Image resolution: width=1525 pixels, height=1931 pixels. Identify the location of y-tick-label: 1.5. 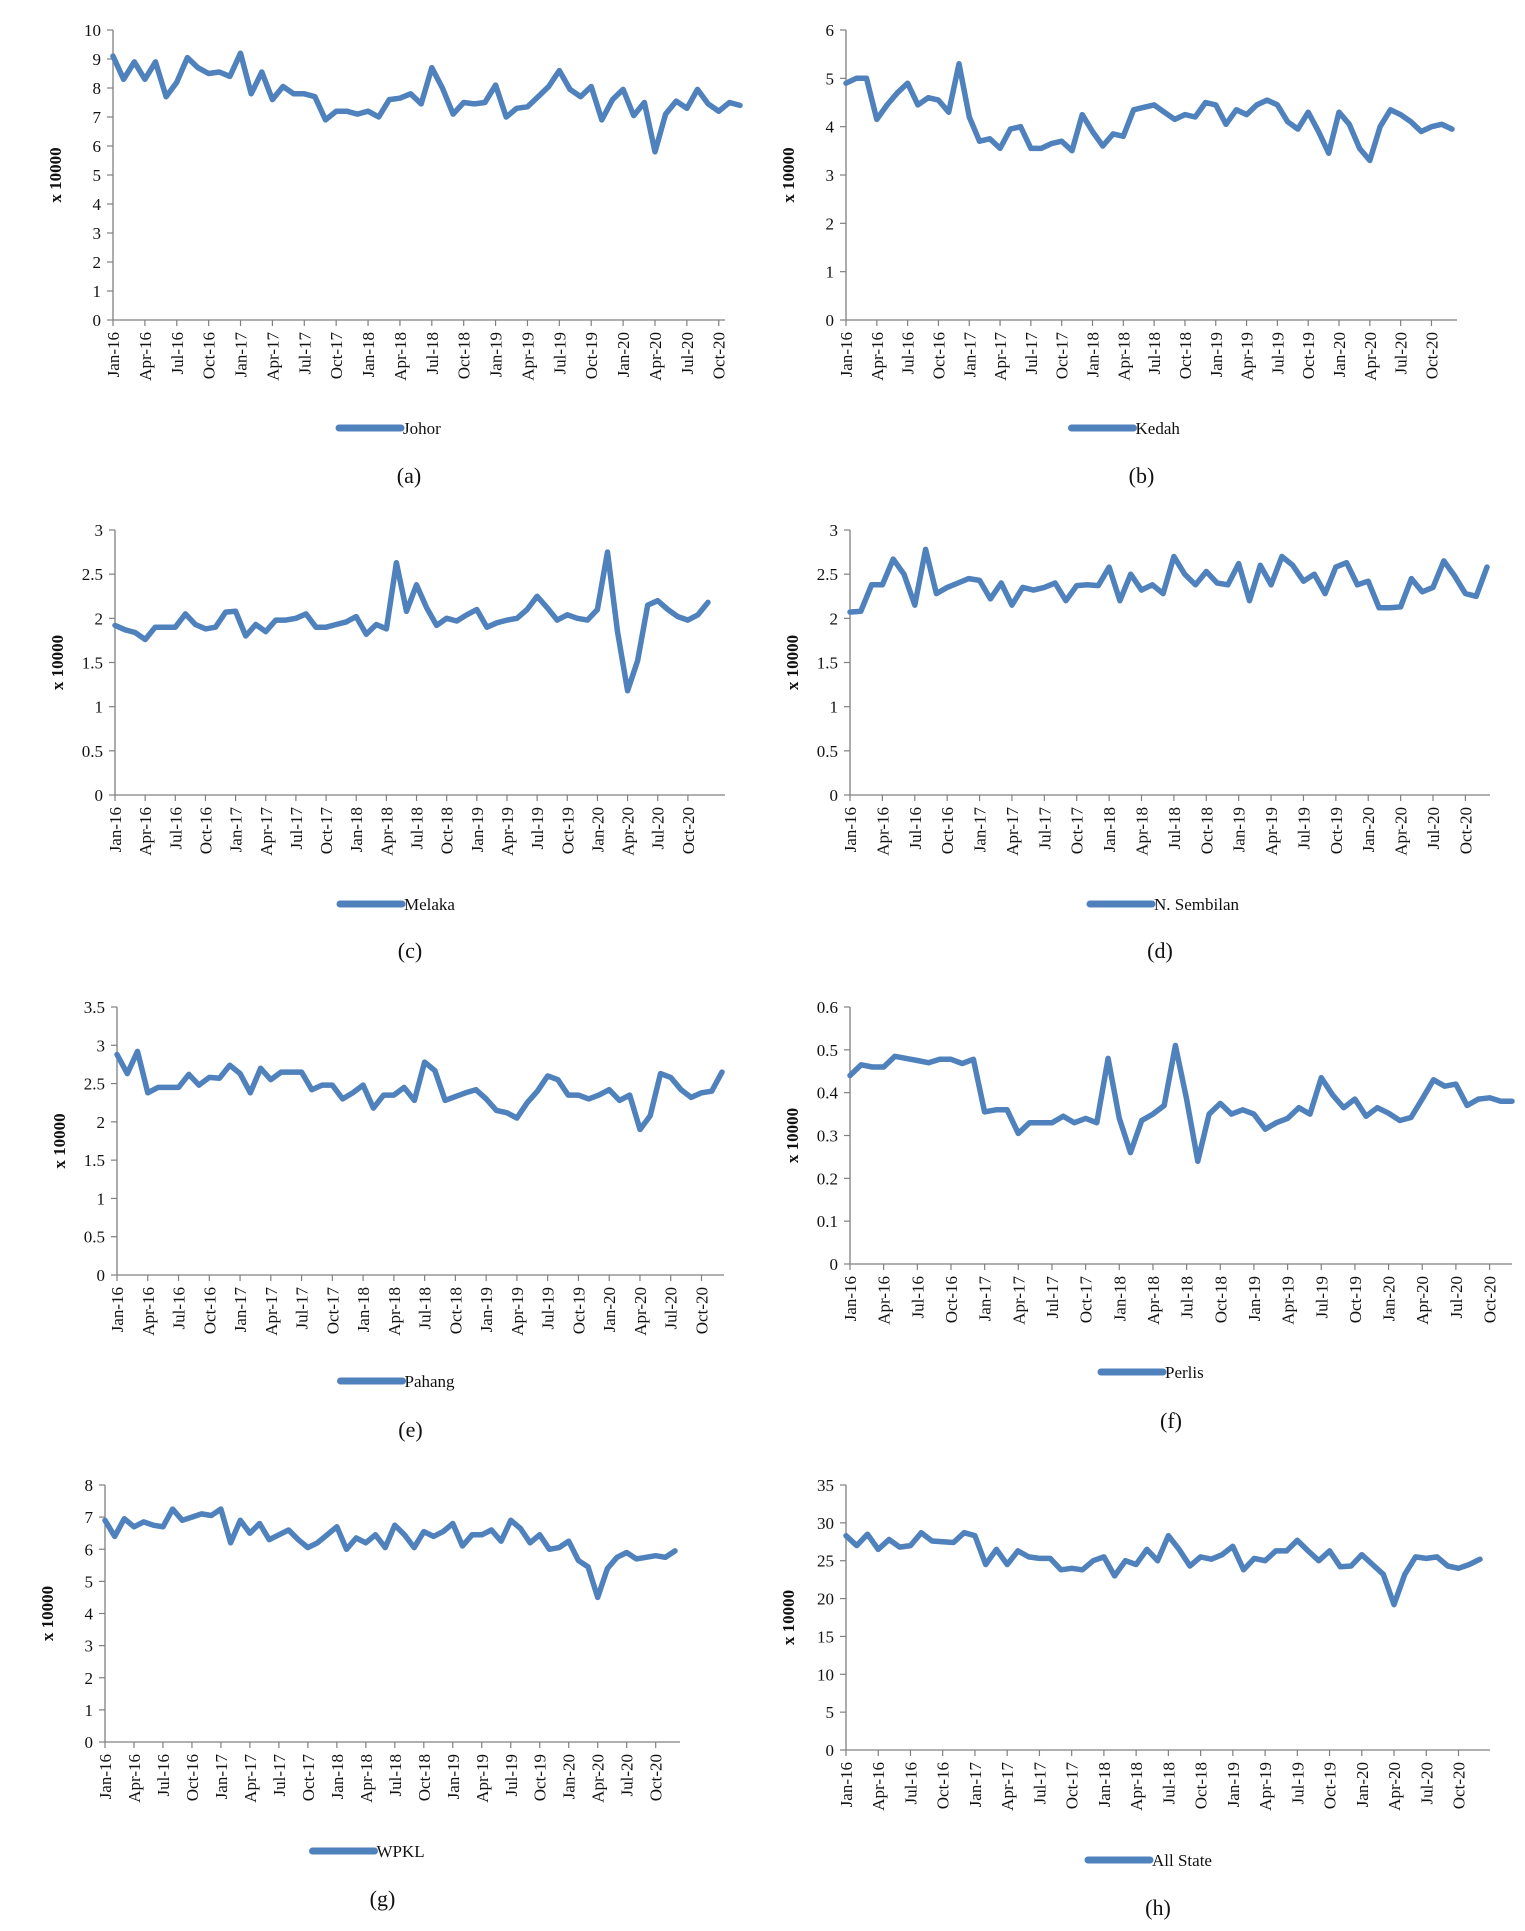
(94, 1160).